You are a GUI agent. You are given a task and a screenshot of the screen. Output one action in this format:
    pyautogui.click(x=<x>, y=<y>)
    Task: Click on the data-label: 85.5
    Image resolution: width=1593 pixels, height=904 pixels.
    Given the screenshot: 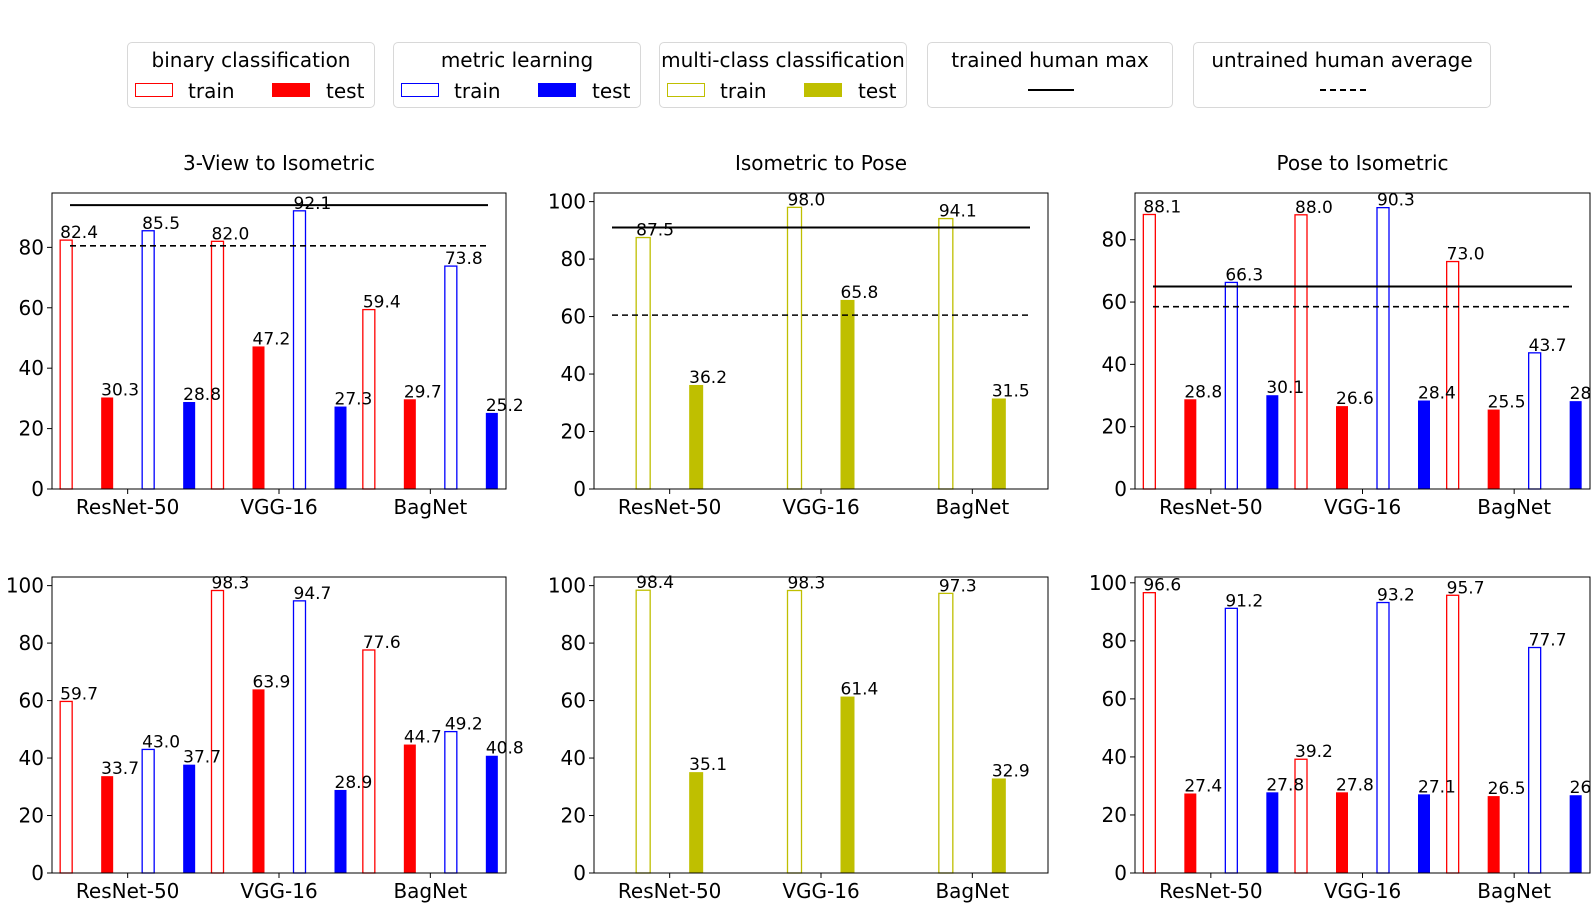 What is the action you would take?
    pyautogui.click(x=161, y=224)
    